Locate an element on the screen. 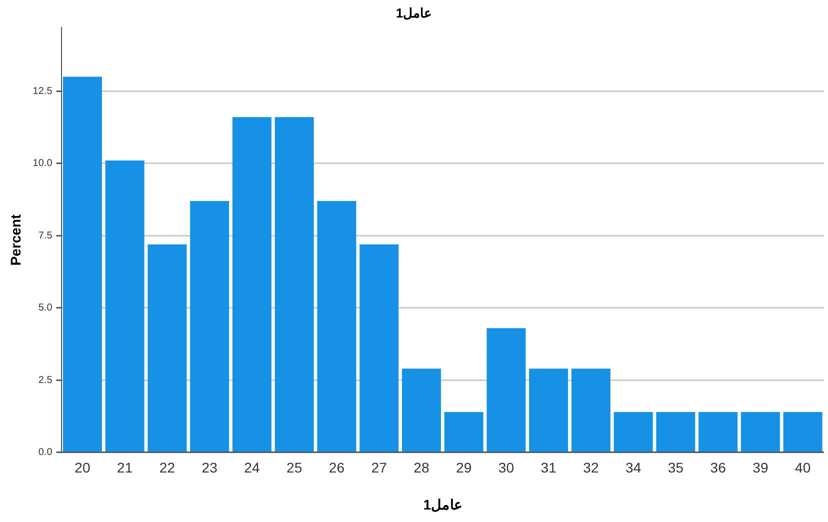  x-tick-label: 21 is located at coordinates (125, 468).